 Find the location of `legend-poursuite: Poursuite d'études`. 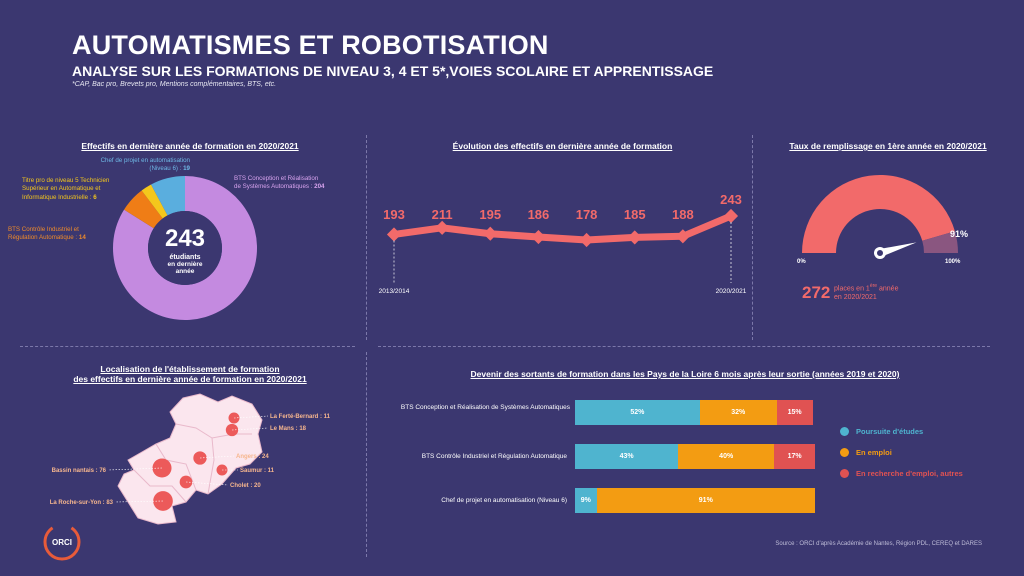

legend-poursuite: Poursuite d'études is located at coordinates (901, 431).